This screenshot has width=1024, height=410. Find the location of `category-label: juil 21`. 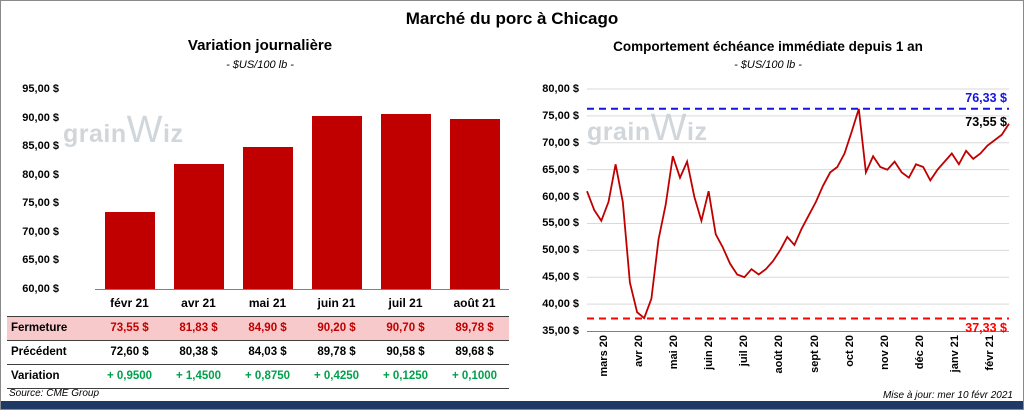

category-label: juil 21 is located at coordinates (405, 303).